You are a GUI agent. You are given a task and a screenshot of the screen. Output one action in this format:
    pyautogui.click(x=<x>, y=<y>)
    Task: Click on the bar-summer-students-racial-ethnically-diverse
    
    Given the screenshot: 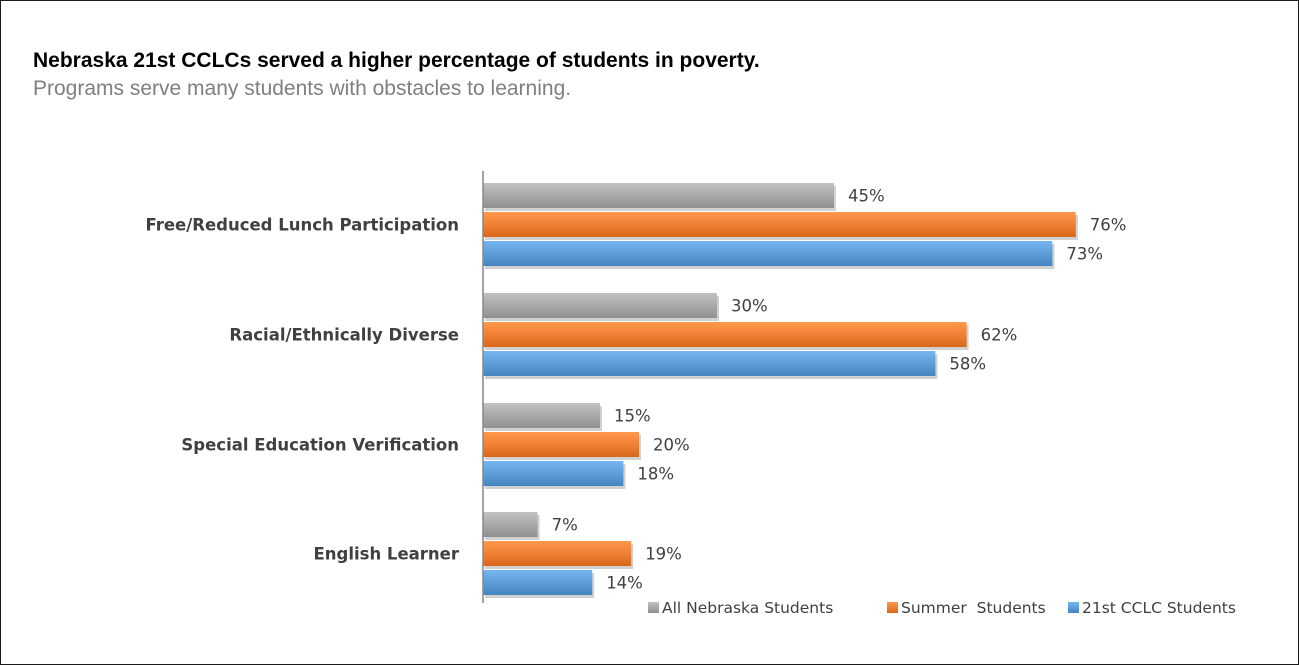 What is the action you would take?
    pyautogui.click(x=725, y=334)
    